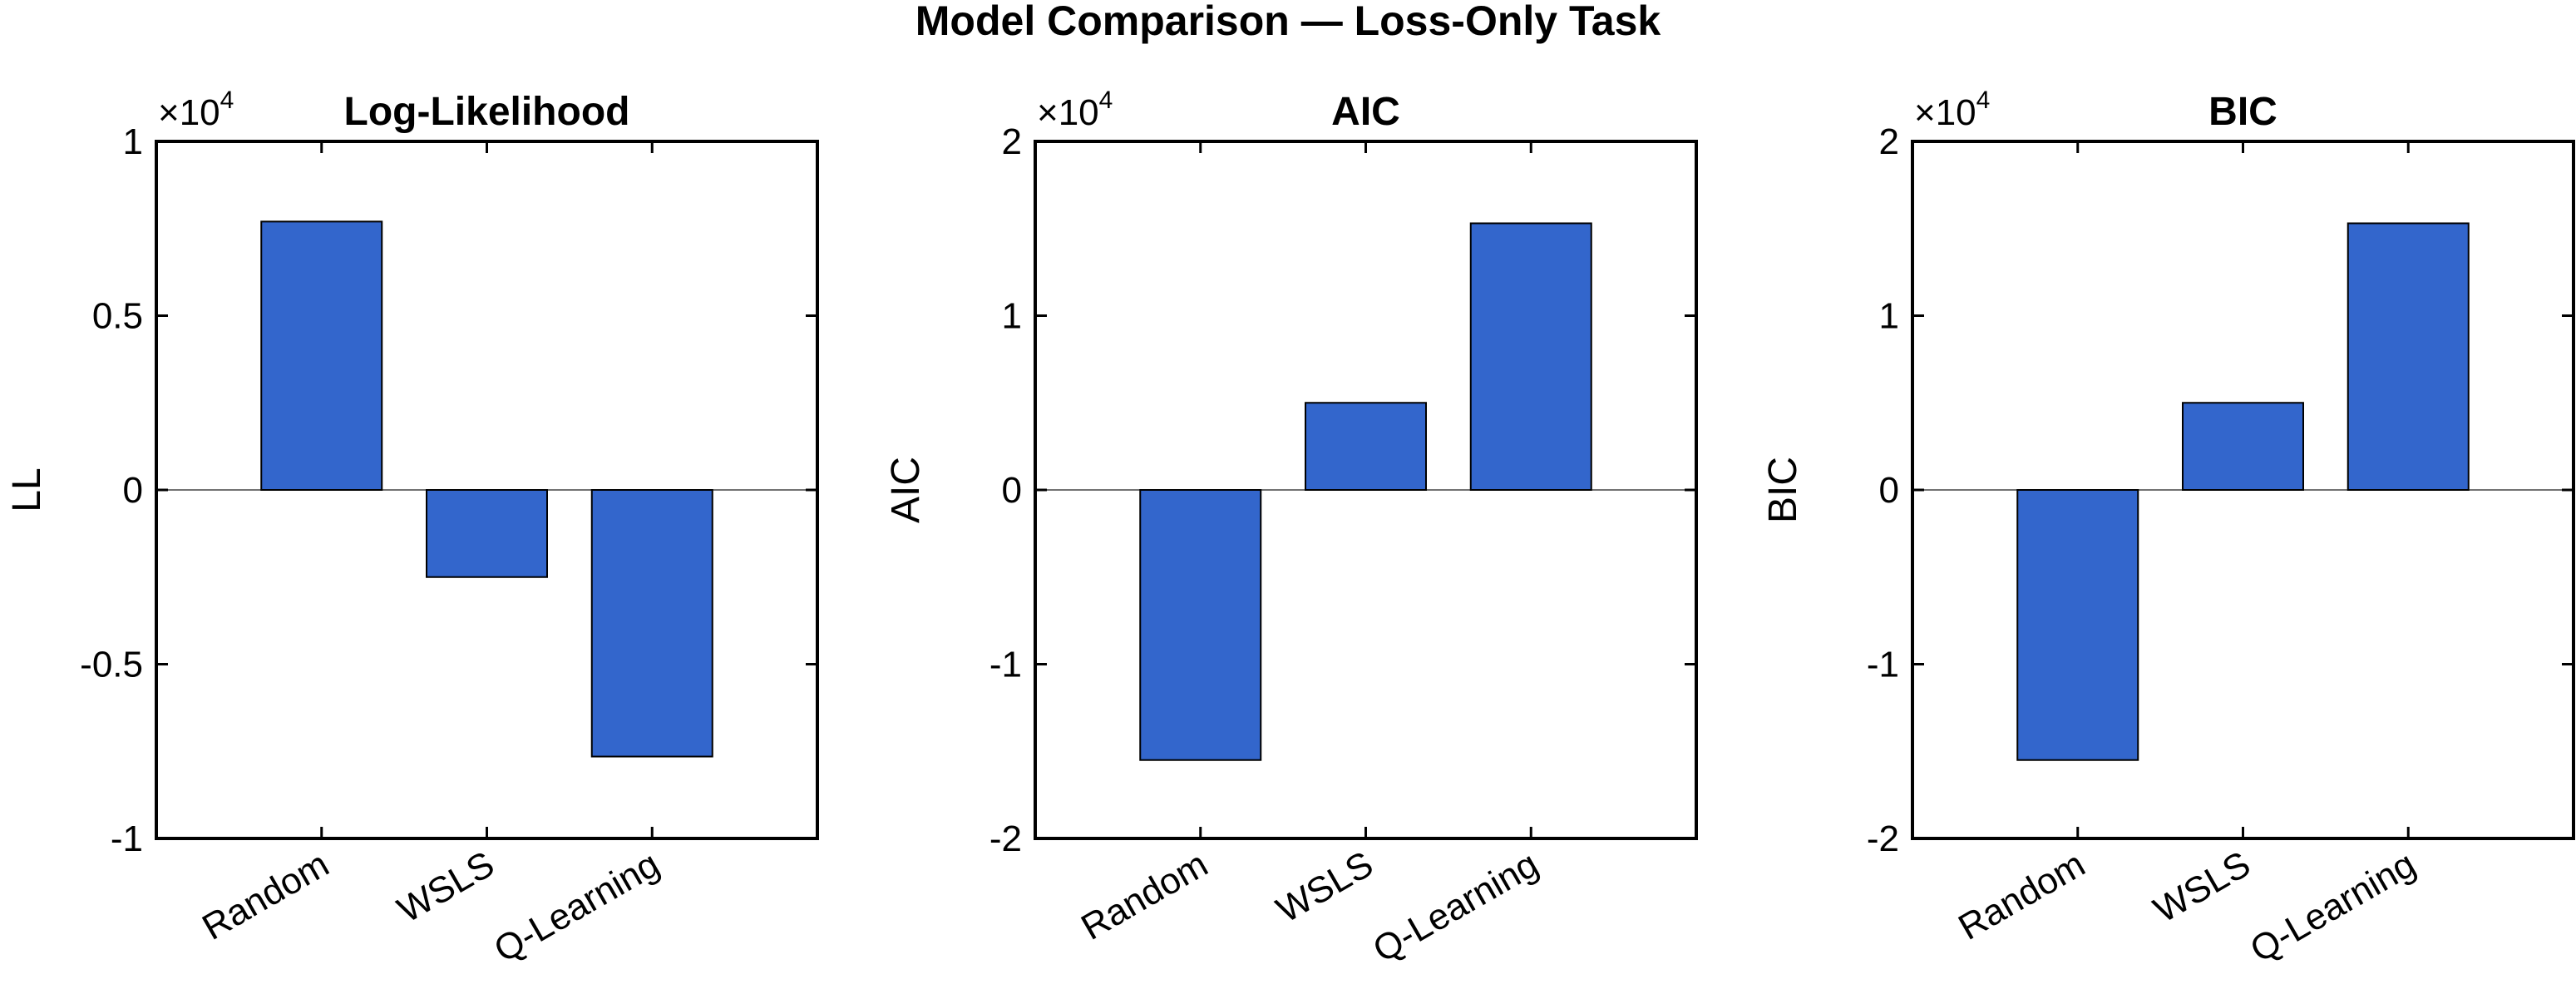 This screenshot has height=999, width=2576. Describe the element at coordinates (487, 112) in the screenshot. I see `panel-title: Log-Likelihood` at that location.